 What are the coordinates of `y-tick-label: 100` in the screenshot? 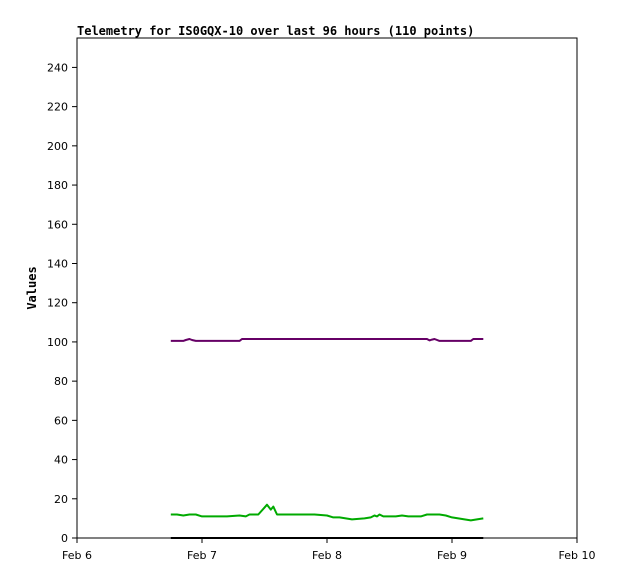 It's located at (57, 342).